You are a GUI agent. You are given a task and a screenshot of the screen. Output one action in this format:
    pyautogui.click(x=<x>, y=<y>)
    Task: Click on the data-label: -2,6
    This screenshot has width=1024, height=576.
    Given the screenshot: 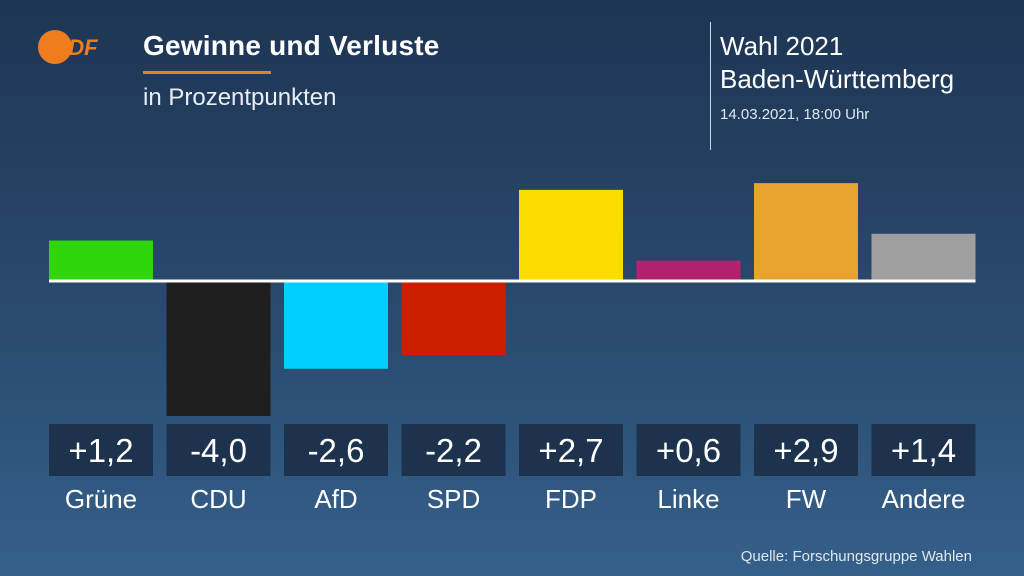 What is the action you would take?
    pyautogui.click(x=336, y=450)
    